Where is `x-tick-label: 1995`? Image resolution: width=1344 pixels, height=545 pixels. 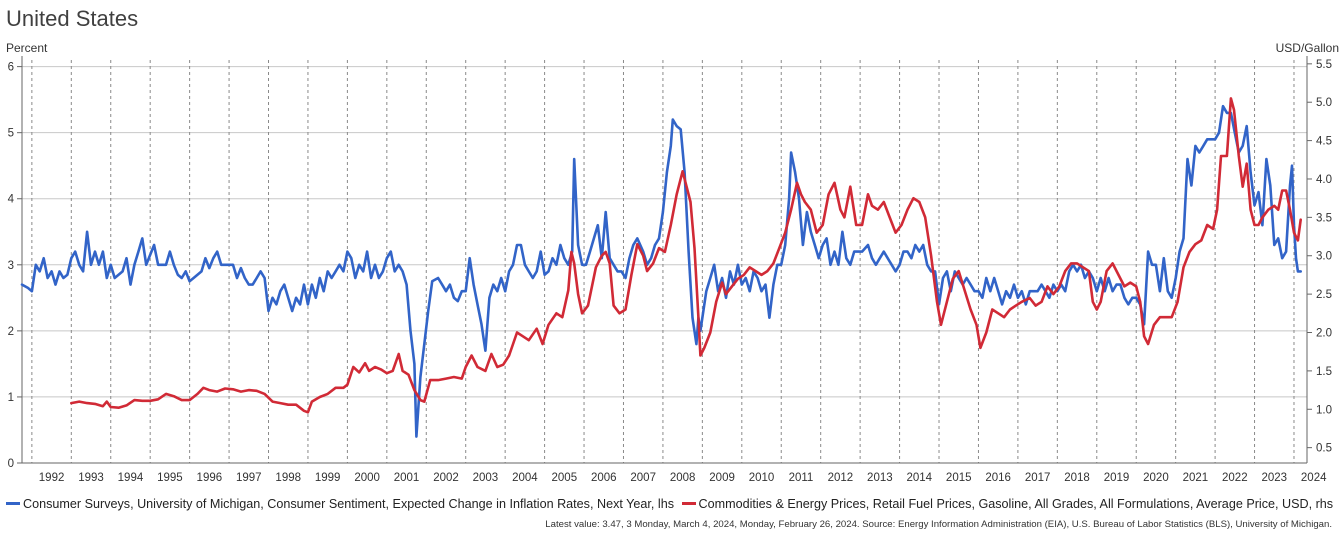 x-tick-label: 1995 is located at coordinates (170, 478).